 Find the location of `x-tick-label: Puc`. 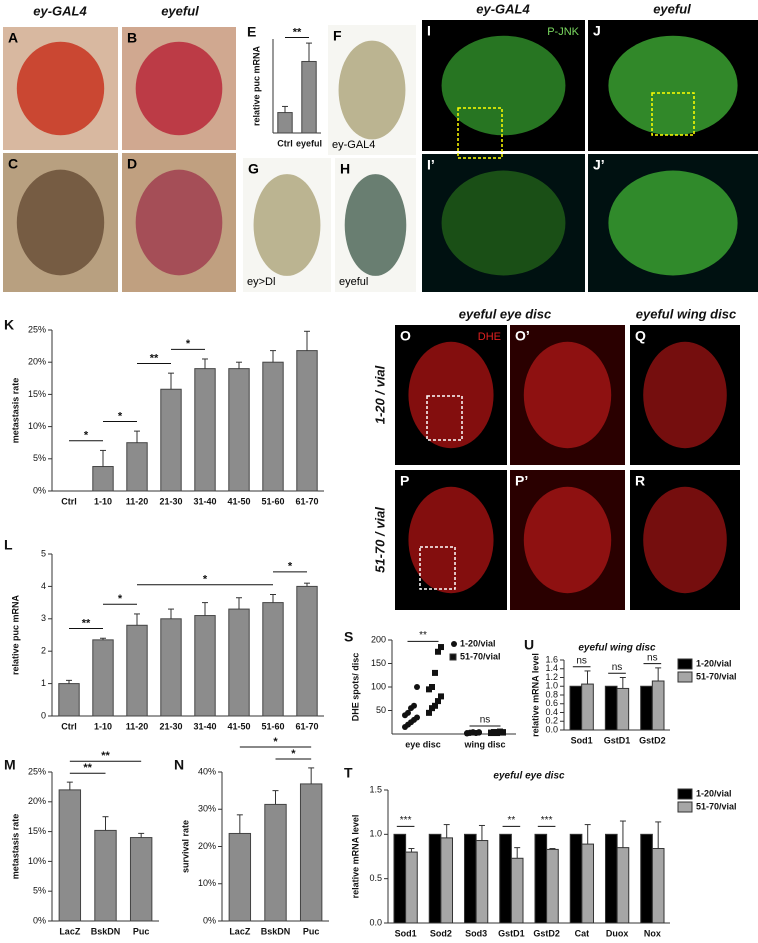

x-tick-label: Puc is located at coordinates (141, 931).